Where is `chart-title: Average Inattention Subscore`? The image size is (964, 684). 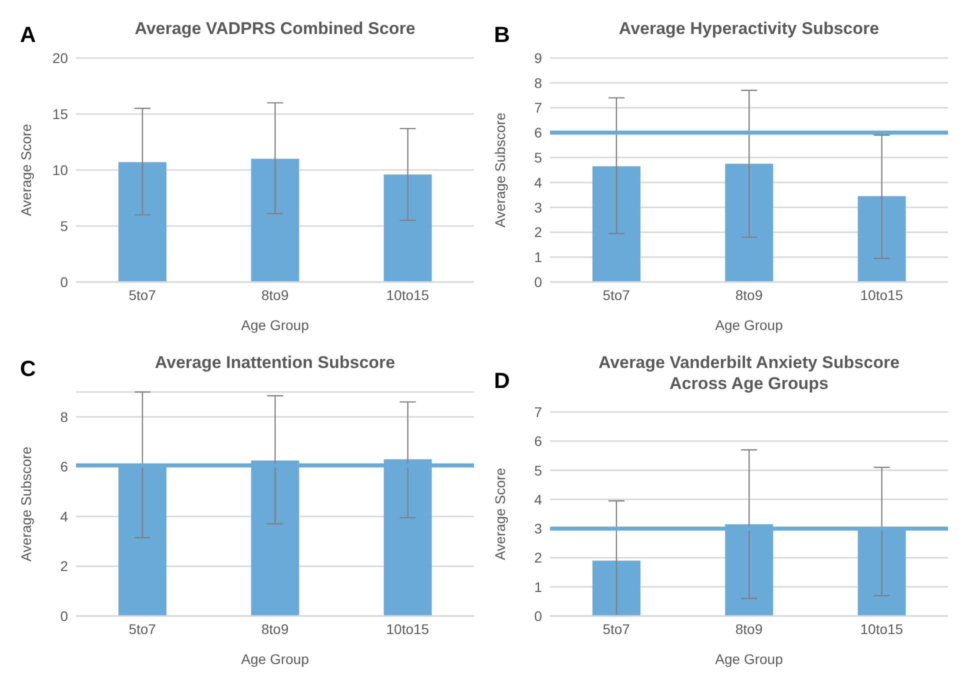 chart-title: Average Inattention Subscore is located at coordinates (275, 362).